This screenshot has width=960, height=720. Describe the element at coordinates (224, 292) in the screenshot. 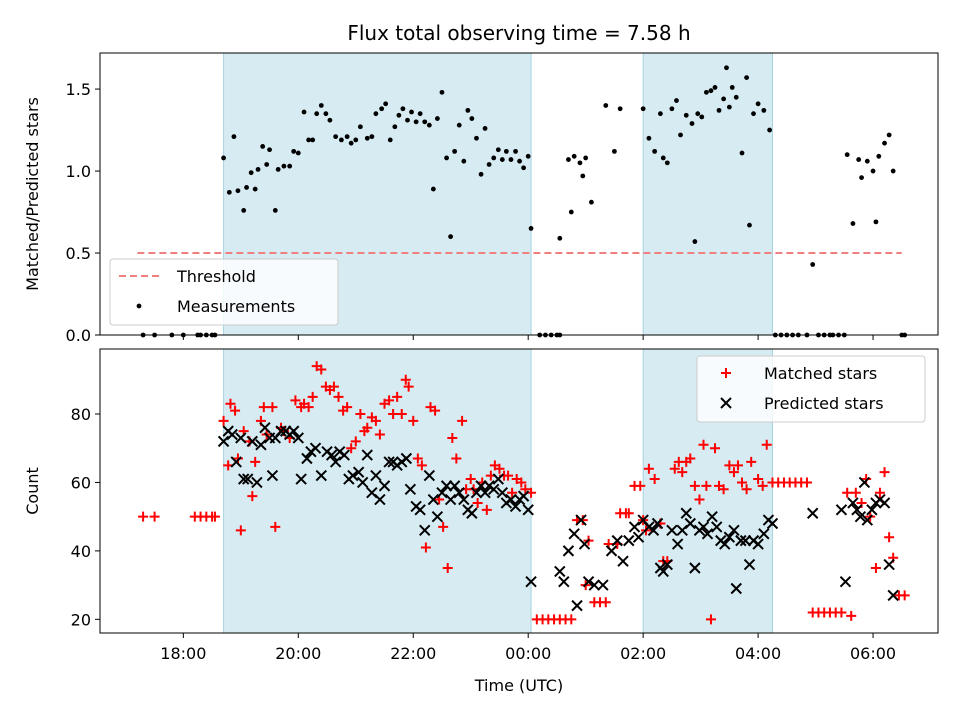

I see `legend: Threshold Measurements` at that location.